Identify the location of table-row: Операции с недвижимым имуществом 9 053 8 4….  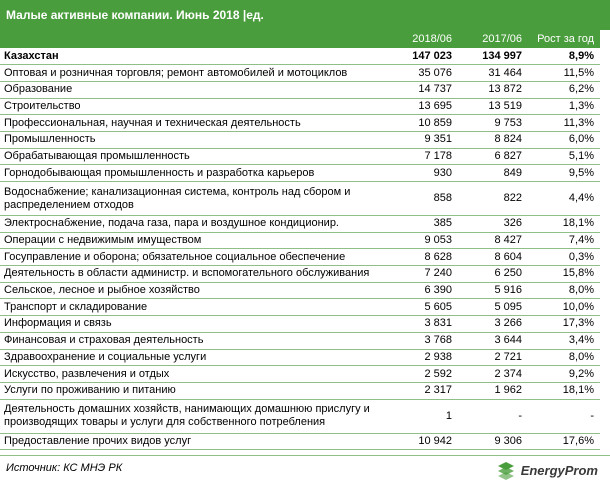
(300, 240).